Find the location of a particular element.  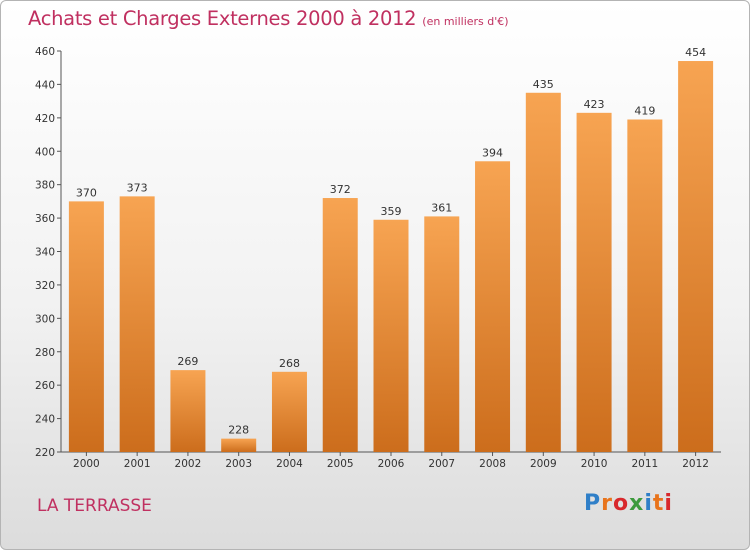

x-tick-label: 2007 is located at coordinates (441, 464).